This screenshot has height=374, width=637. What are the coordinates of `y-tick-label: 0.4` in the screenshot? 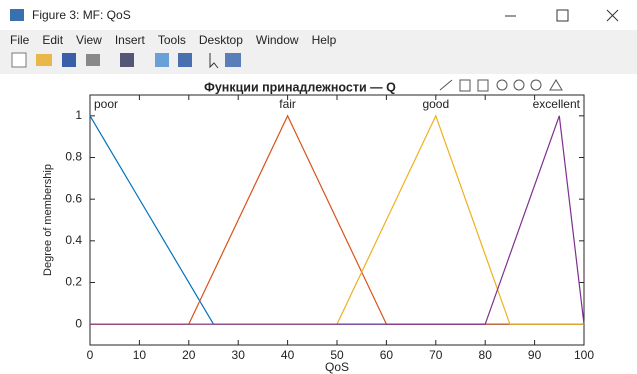 It's located at (73, 240).